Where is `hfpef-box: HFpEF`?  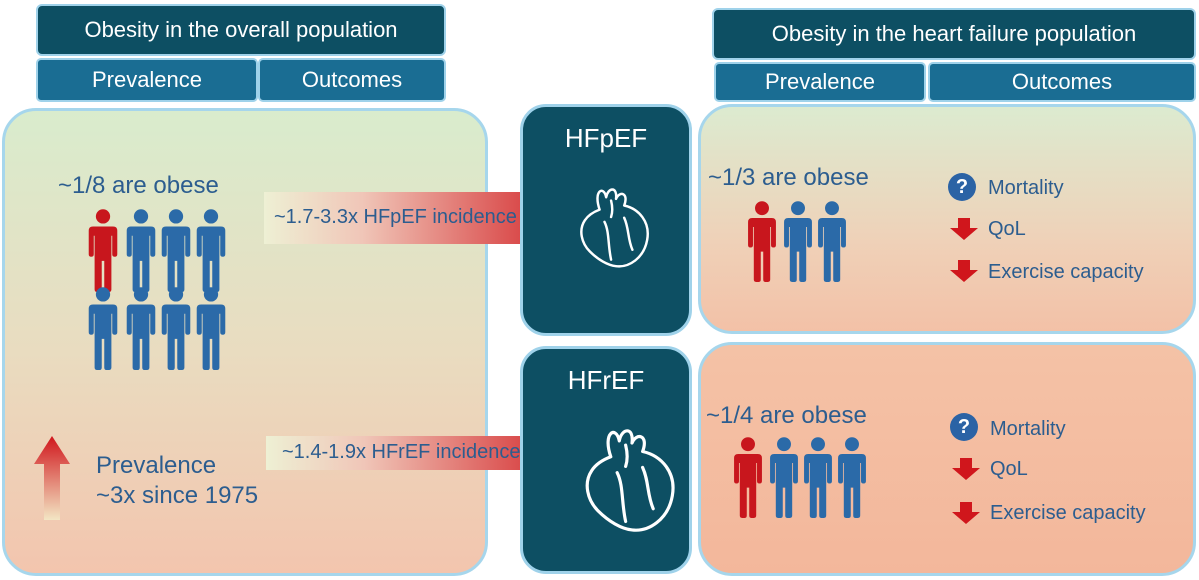
hfpef-box: HFpEF is located at coordinates (606, 220).